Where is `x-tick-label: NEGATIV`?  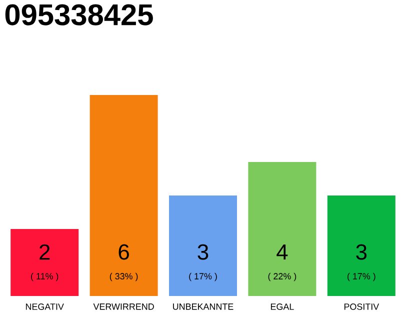 x-tick-label: NEGATIV is located at coordinates (45, 307).